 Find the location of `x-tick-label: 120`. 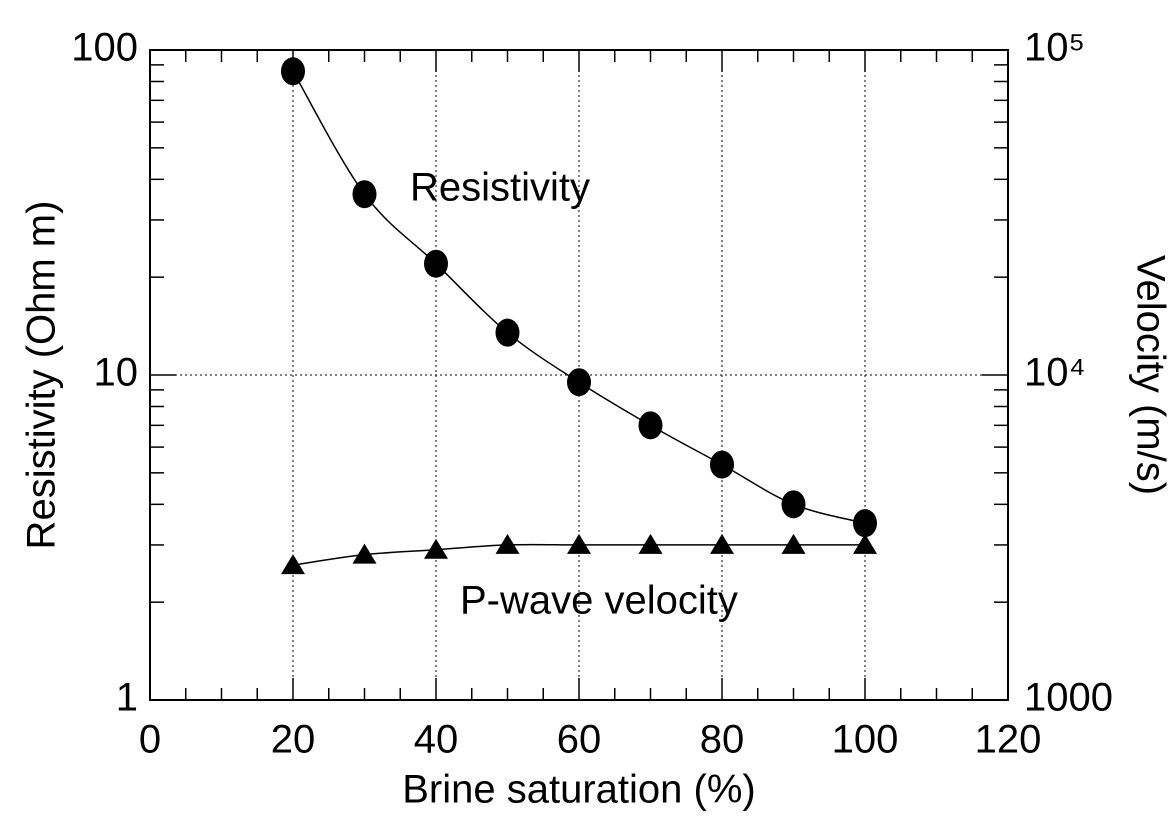

x-tick-label: 120 is located at coordinates (1008, 740).